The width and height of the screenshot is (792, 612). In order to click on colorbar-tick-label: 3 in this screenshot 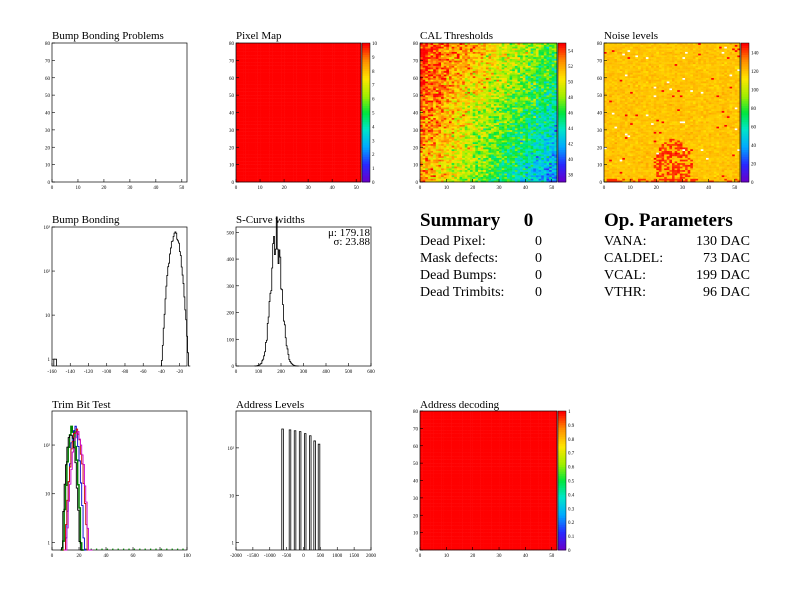, I will do `click(373, 141)`.